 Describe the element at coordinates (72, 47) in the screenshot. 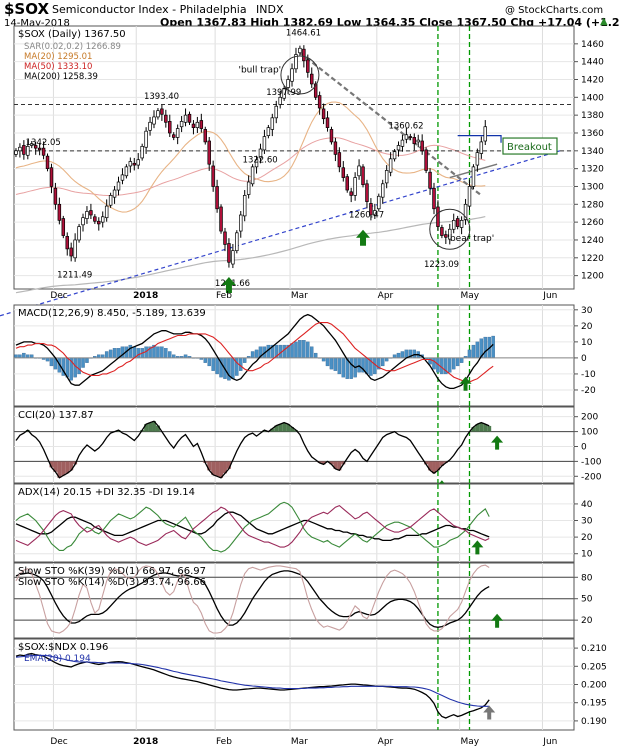

I see `legend-item: SAR(0.02,0.2) 1266.89` at that location.